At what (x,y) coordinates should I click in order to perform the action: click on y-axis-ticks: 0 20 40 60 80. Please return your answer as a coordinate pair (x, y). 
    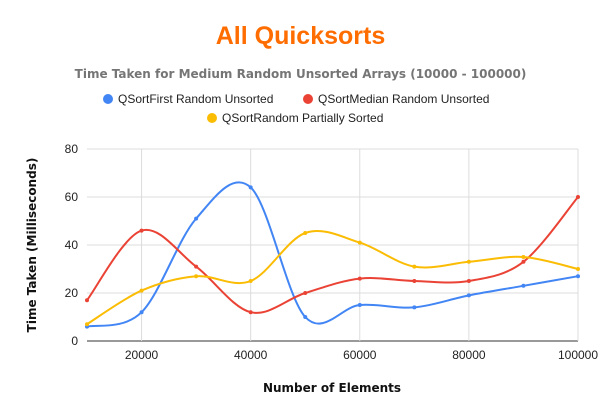
    Looking at the image, I should click on (72, 245).